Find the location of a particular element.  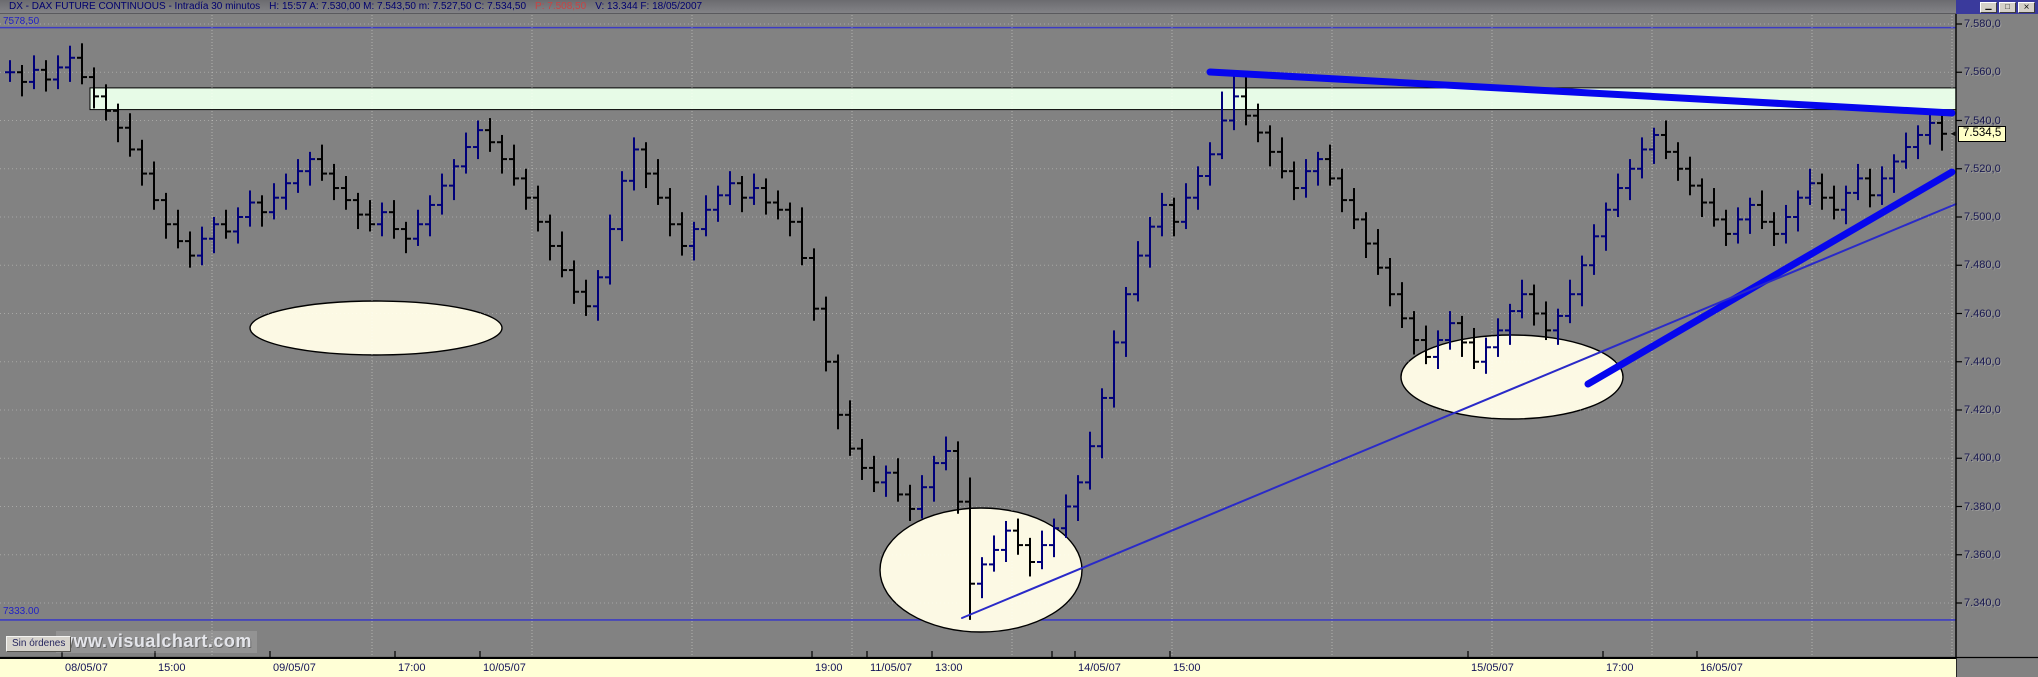

visualchart-watermark: www.visualchart.com is located at coordinates (156, 642).